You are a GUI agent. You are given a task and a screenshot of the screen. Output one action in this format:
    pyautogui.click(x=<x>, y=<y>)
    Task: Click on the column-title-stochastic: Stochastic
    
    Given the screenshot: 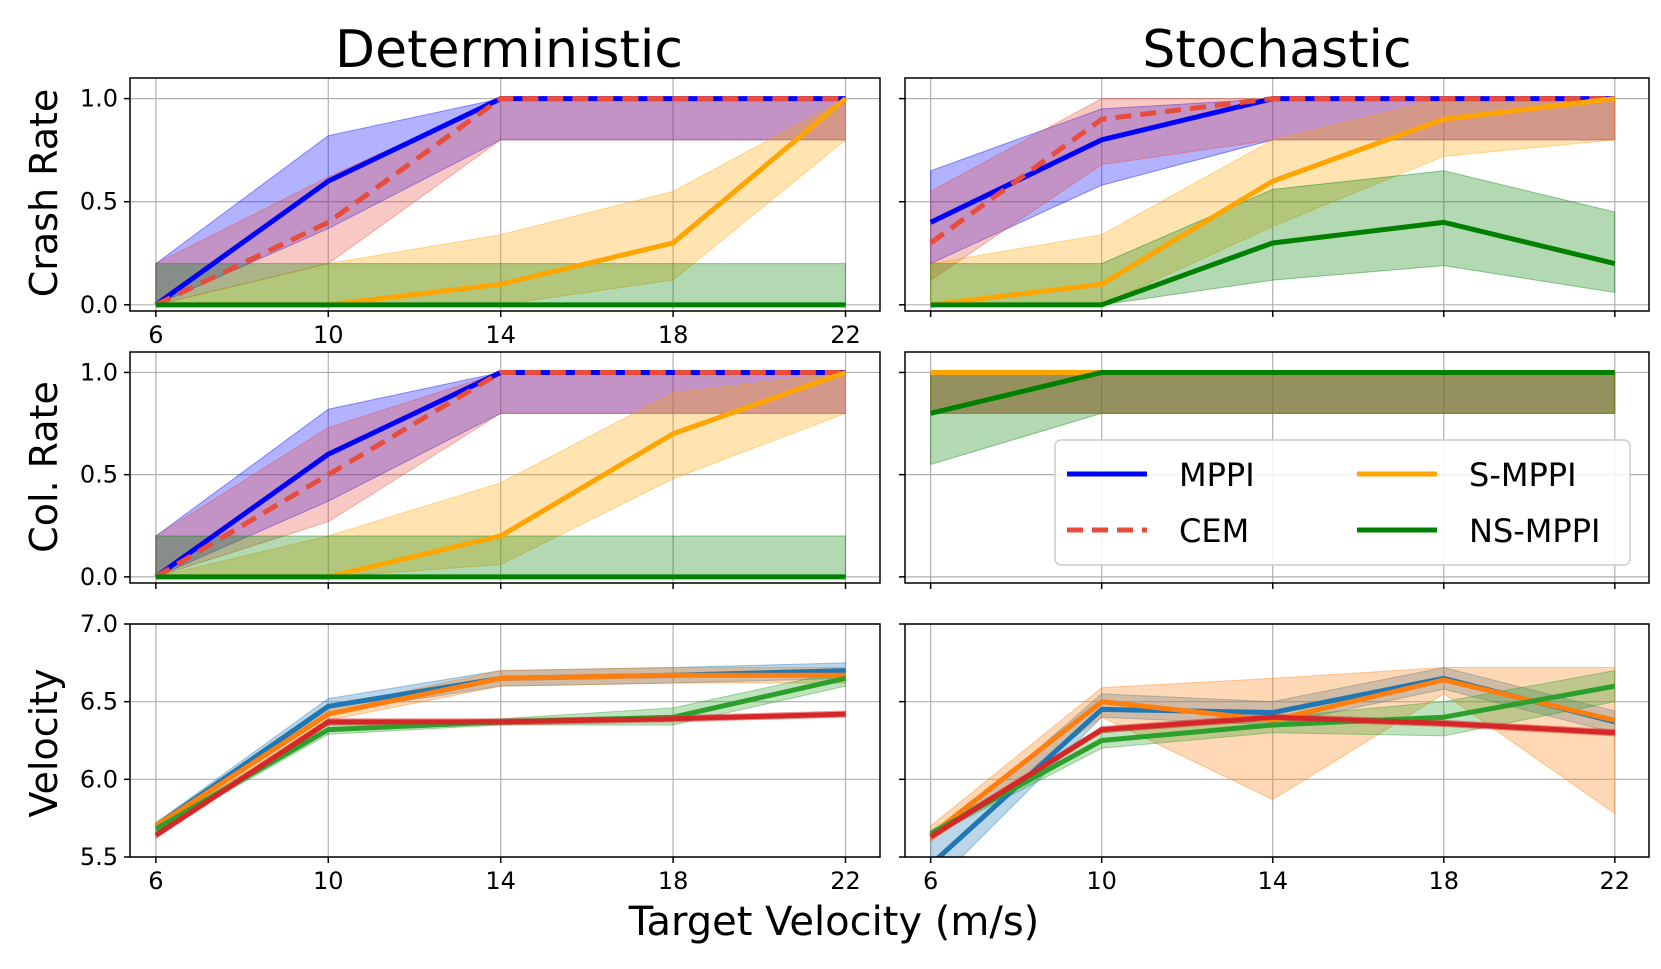 What is the action you would take?
    pyautogui.click(x=1276, y=50)
    